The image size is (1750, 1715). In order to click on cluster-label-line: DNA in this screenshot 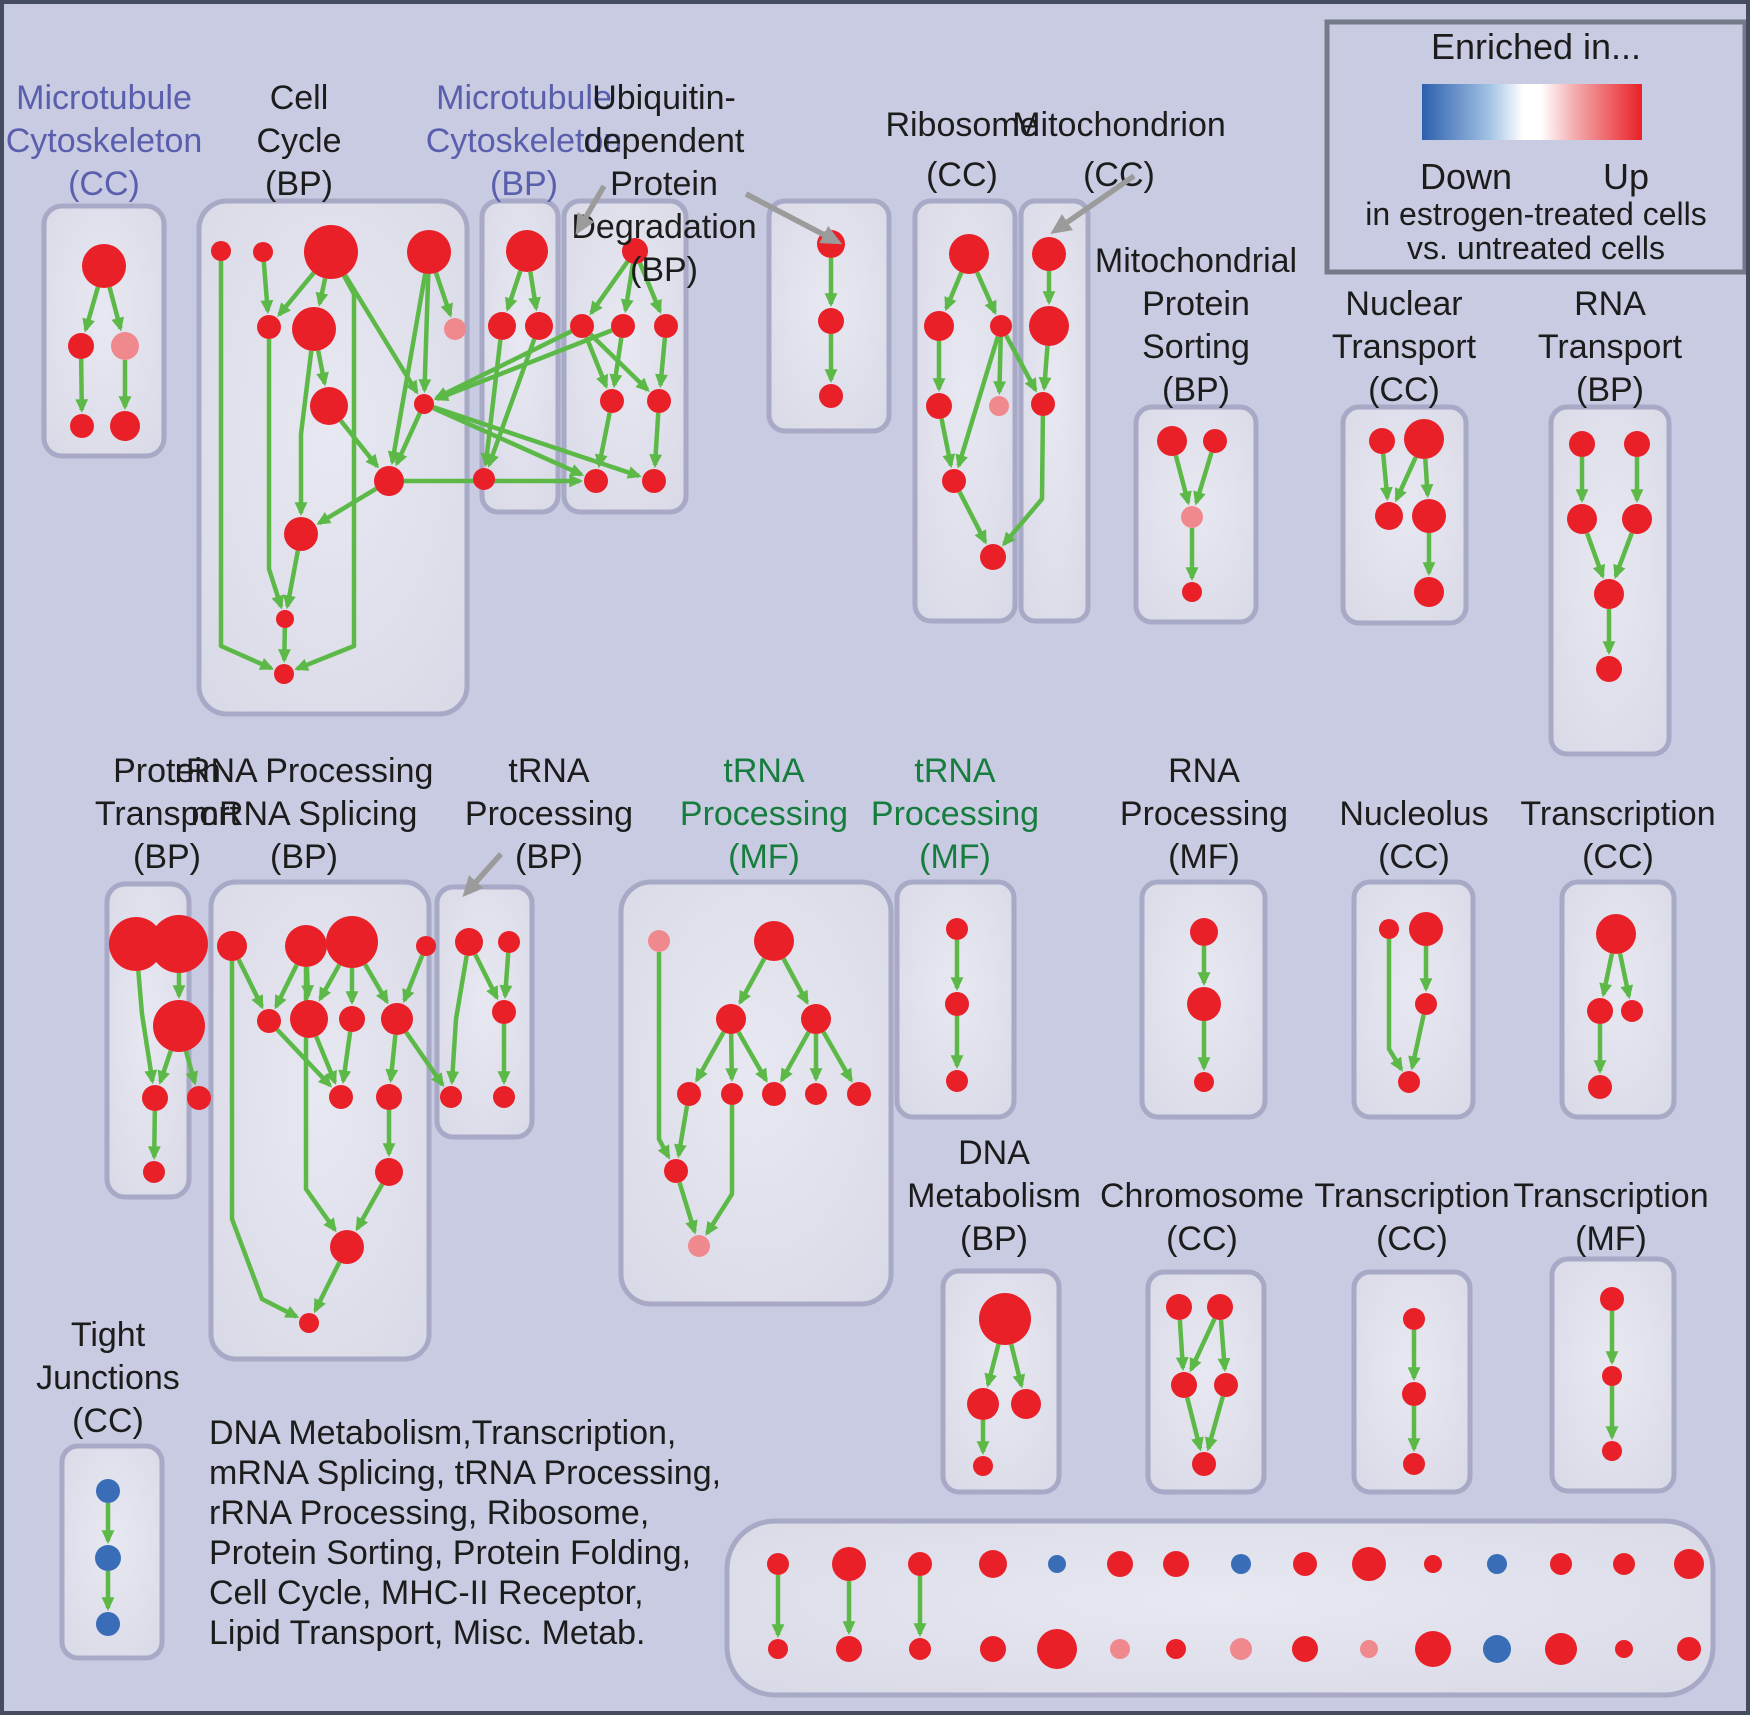, I will do `click(994, 1153)`.